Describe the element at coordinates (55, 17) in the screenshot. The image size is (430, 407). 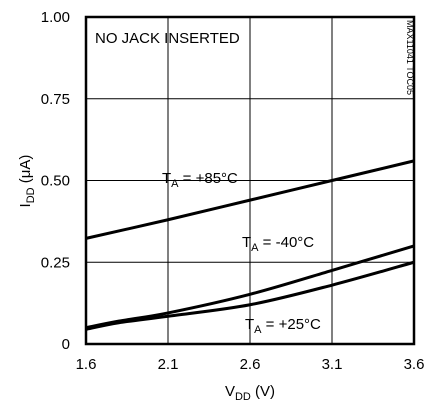
I see `y-tick-label: 1.00` at that location.